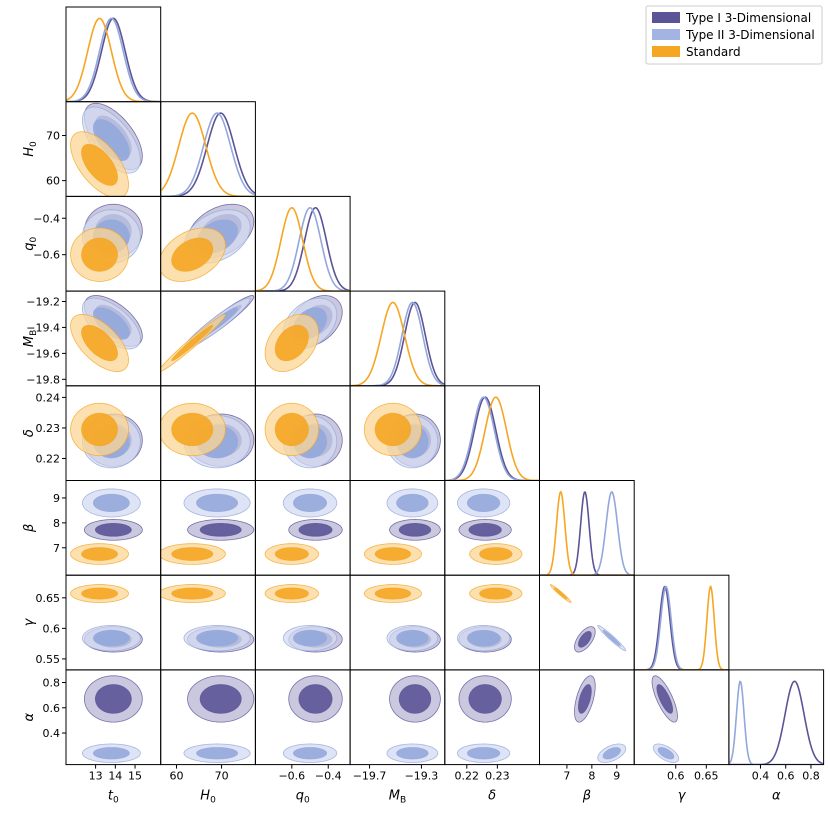 Image resolution: width=830 pixels, height=830 pixels. I want to click on x-tick-label: 0.22, so click(467, 776).